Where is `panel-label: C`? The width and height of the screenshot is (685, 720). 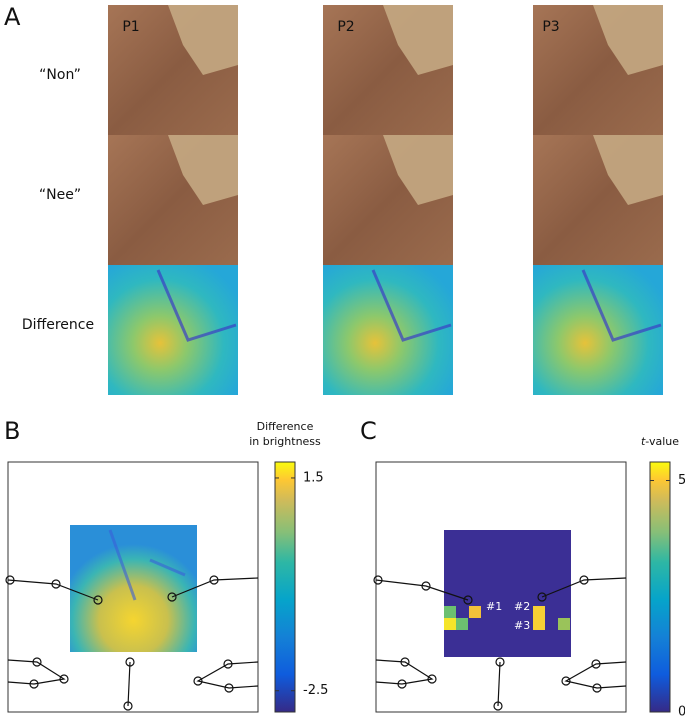
panel-label: C is located at coordinates (368, 431).